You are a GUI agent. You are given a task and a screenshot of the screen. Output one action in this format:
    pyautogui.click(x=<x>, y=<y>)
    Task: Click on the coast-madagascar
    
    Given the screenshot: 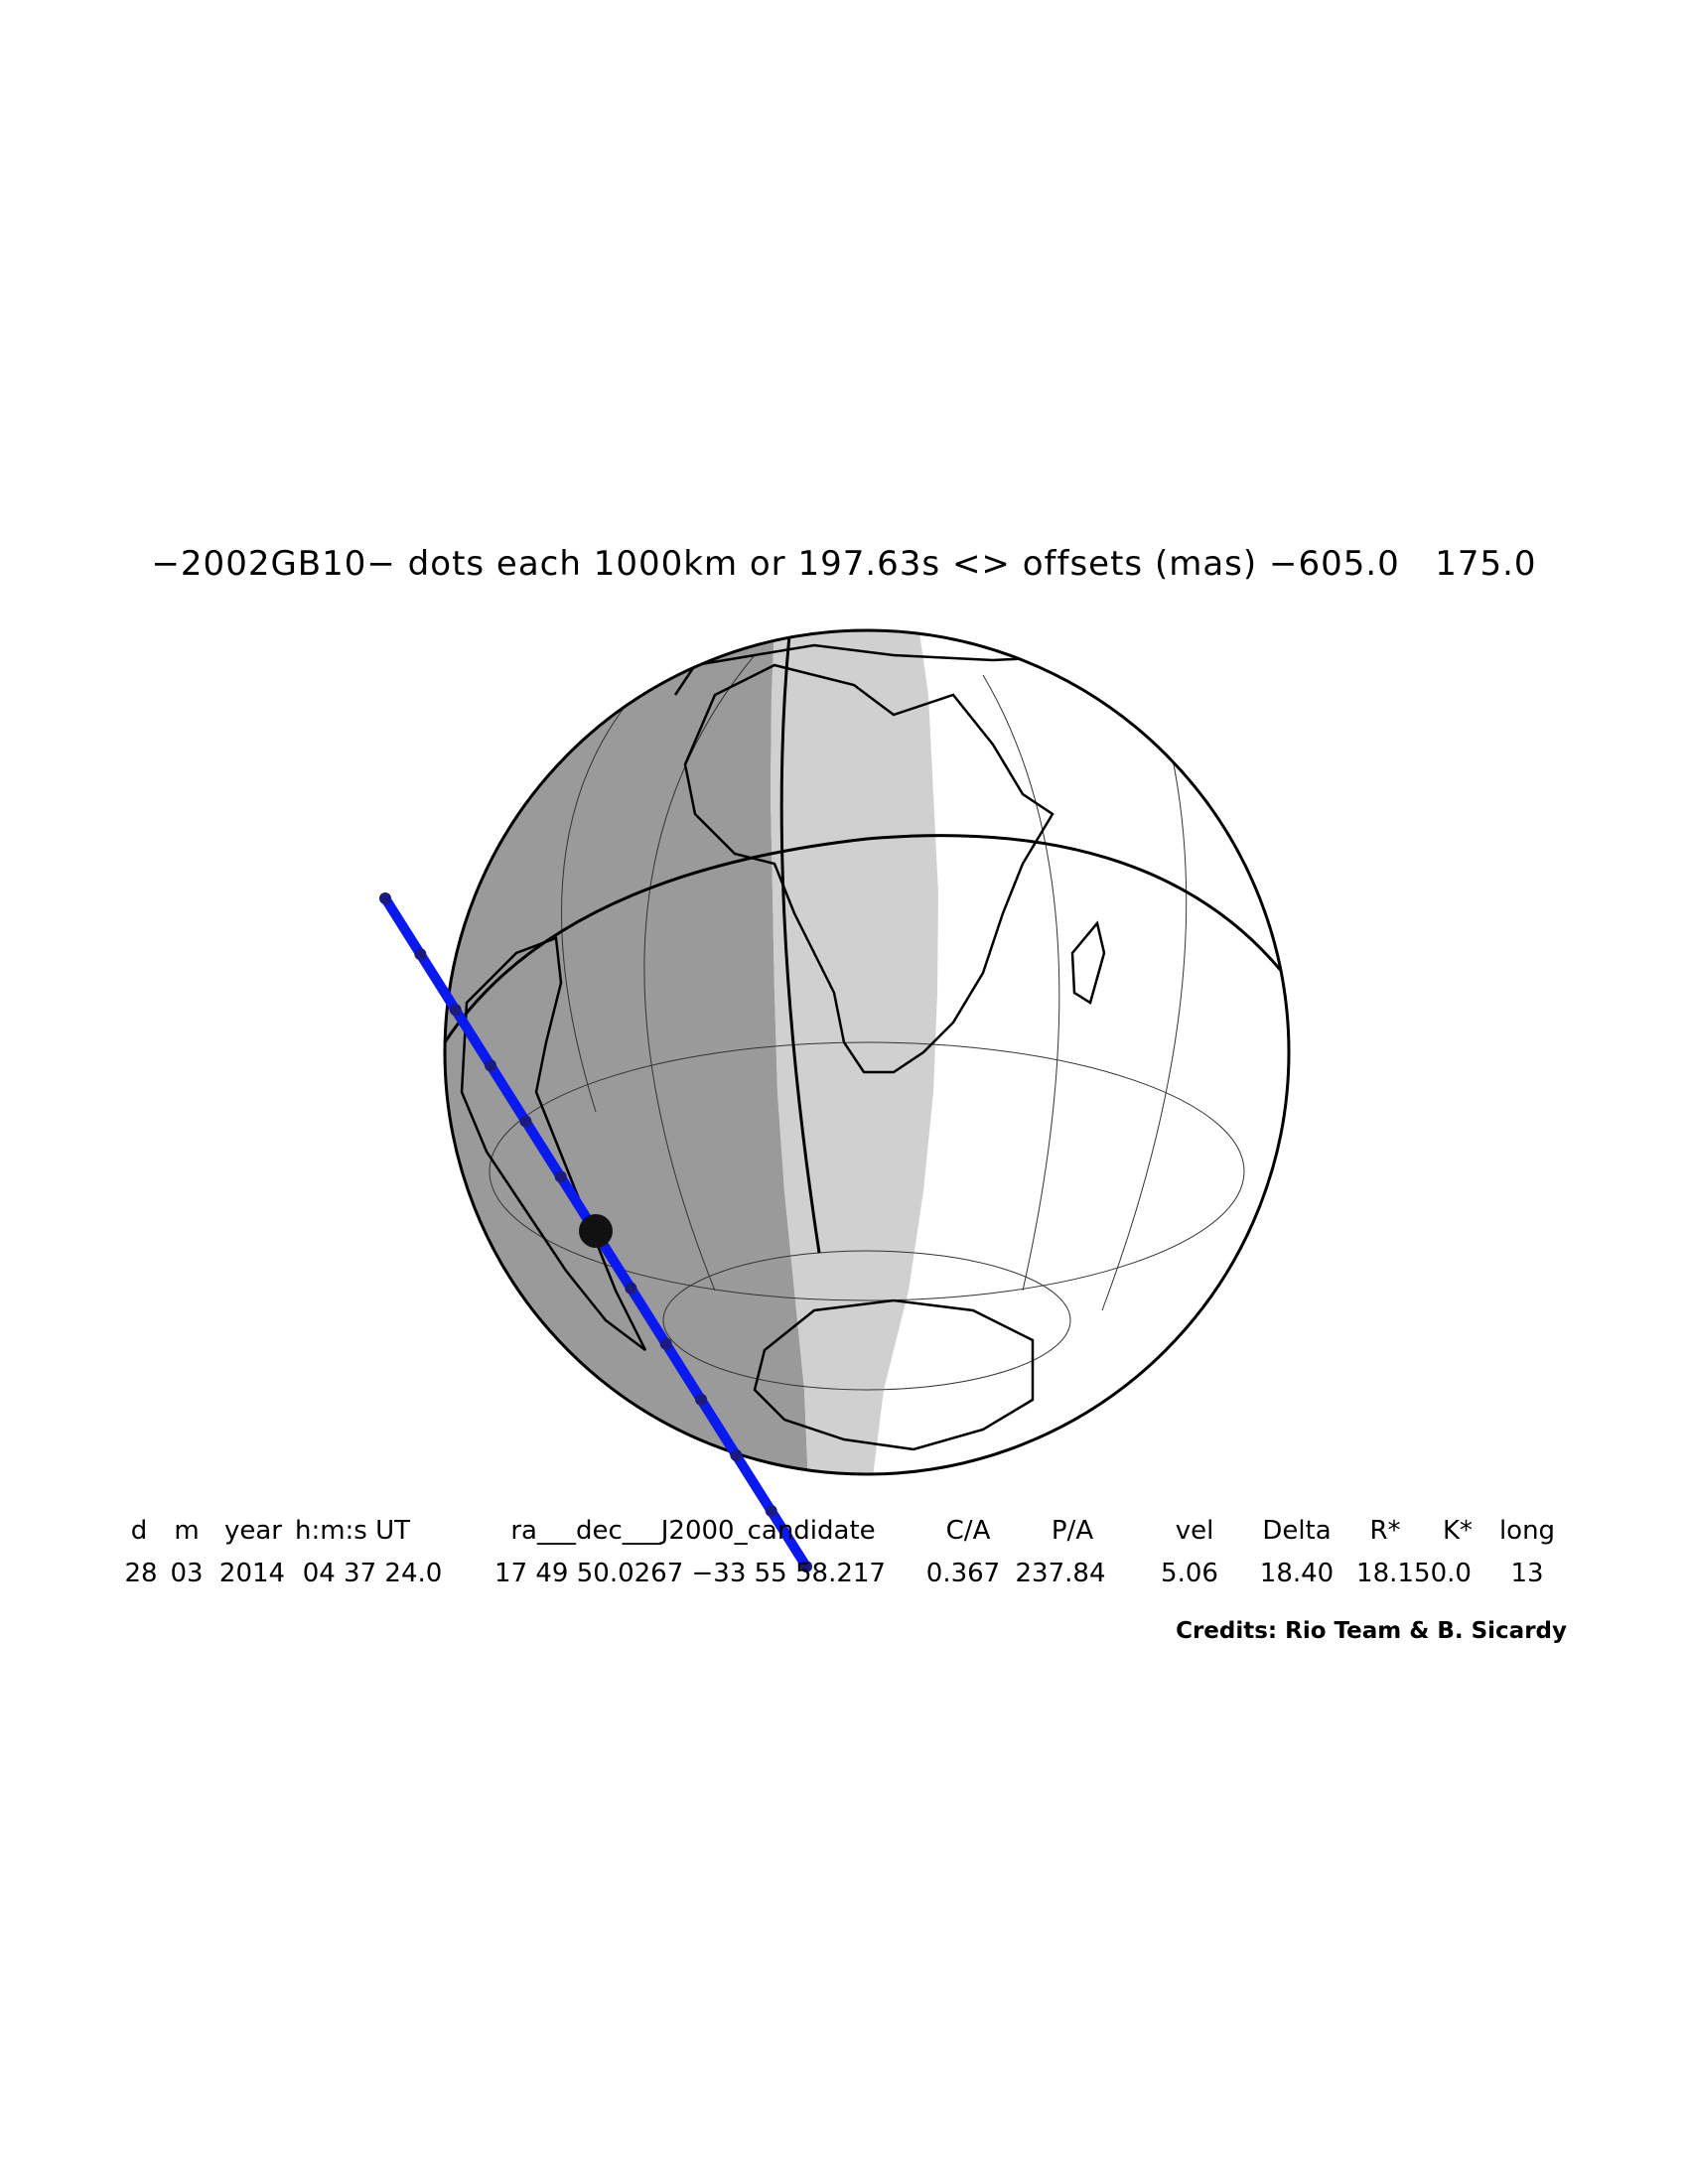 What is the action you would take?
    pyautogui.click(x=1088, y=962)
    